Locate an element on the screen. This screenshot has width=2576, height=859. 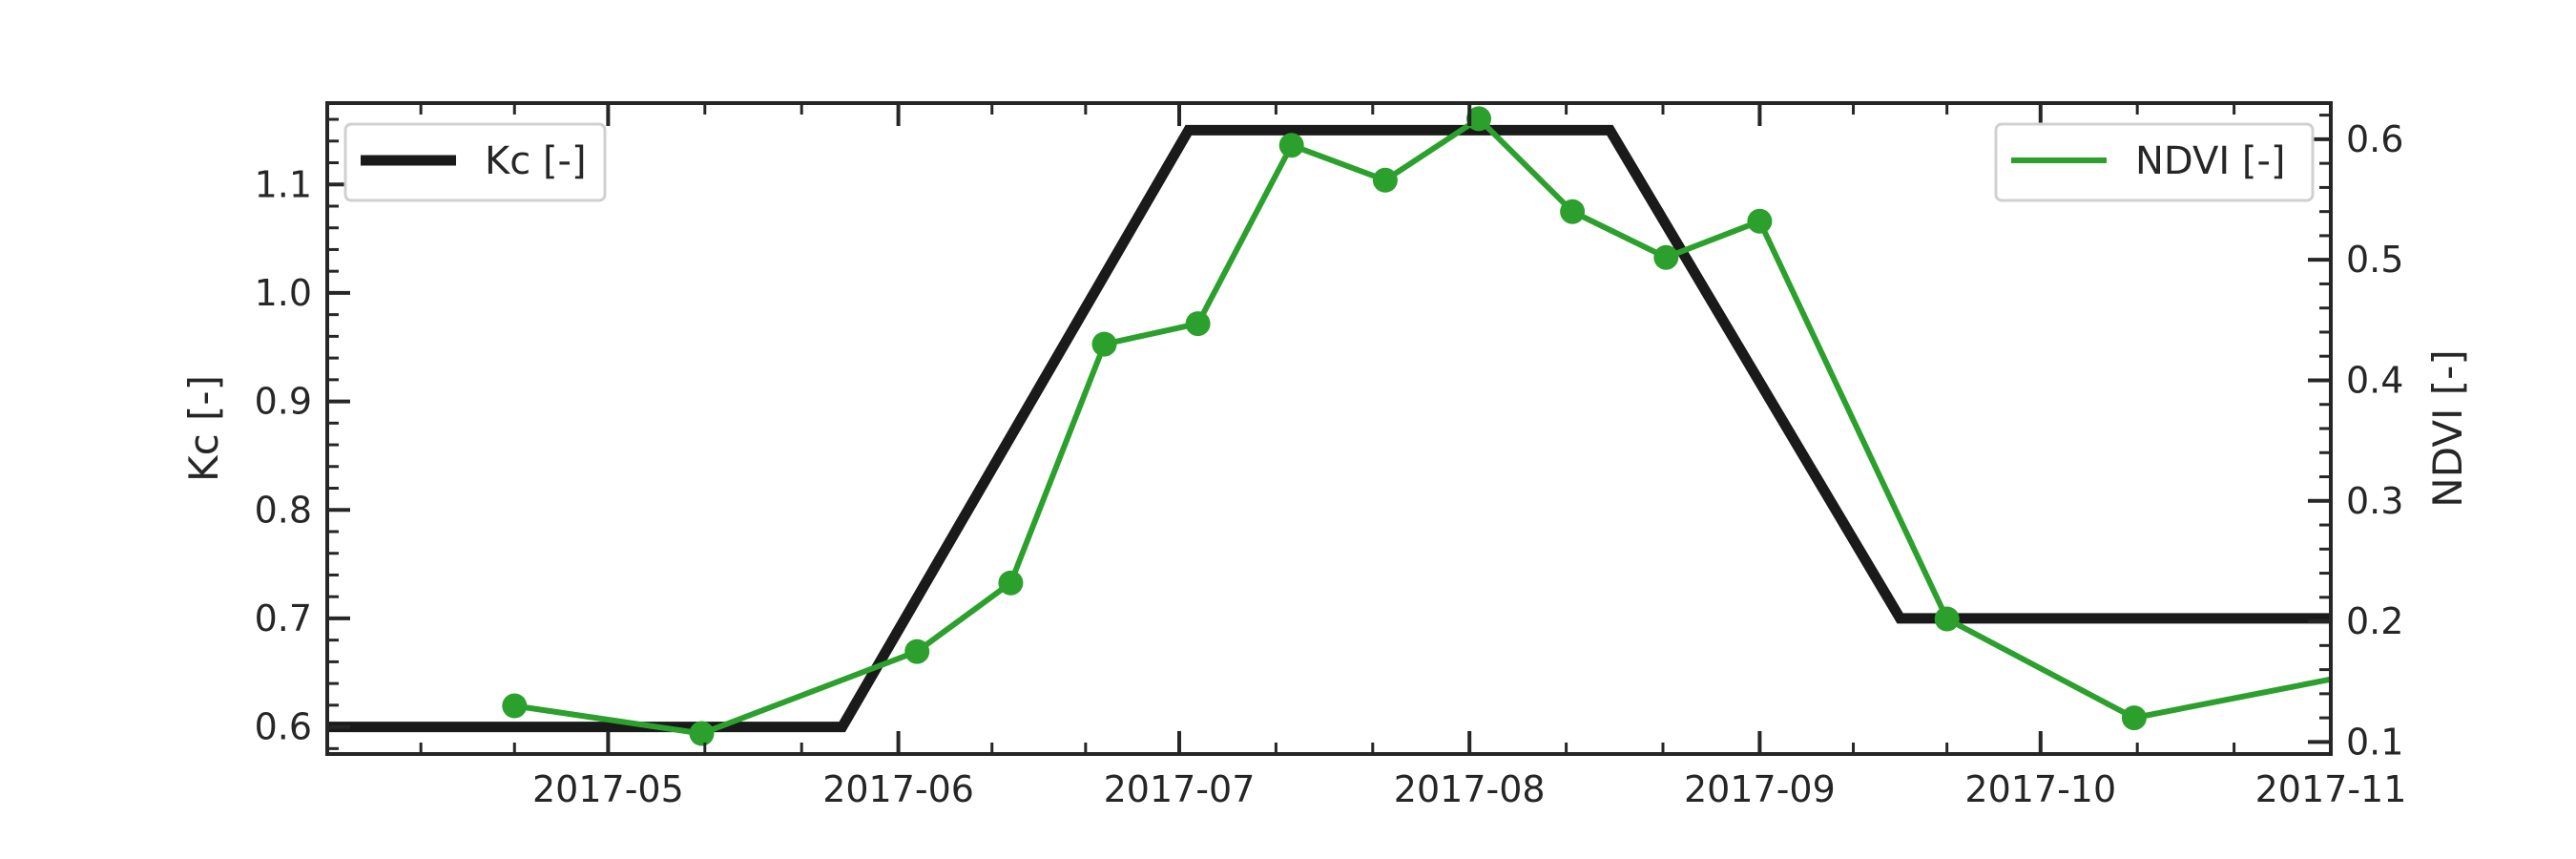
y-right-tick-label: 0.2 is located at coordinates (2374, 621).